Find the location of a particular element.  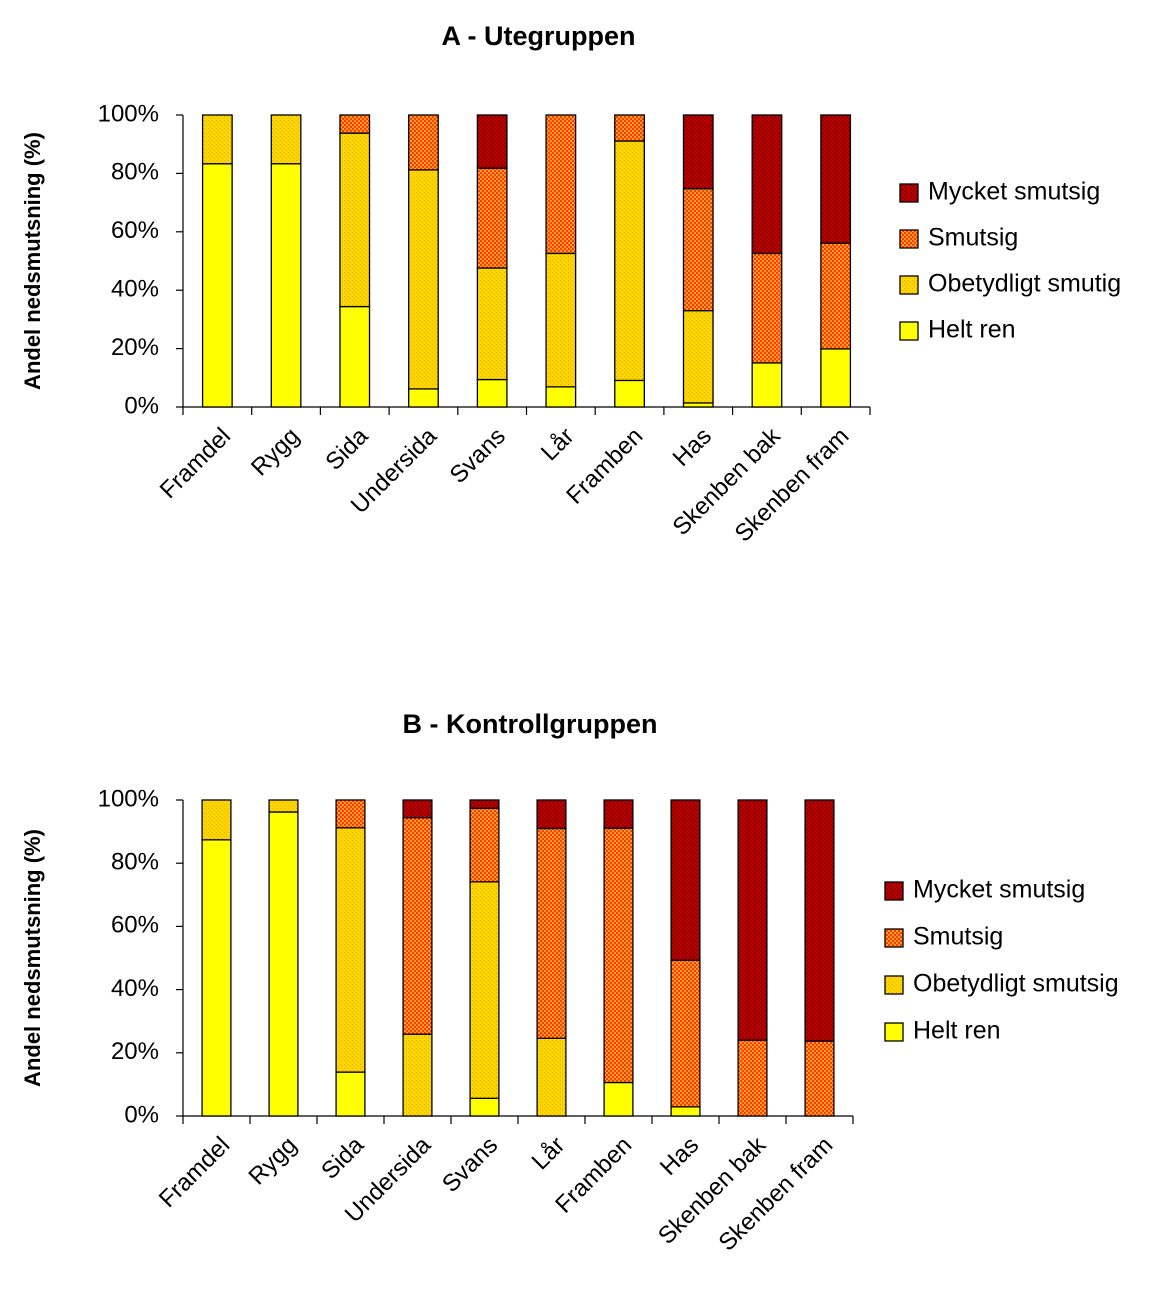

bar-rygg-obetydligt-smutig is located at coordinates (286, 139).